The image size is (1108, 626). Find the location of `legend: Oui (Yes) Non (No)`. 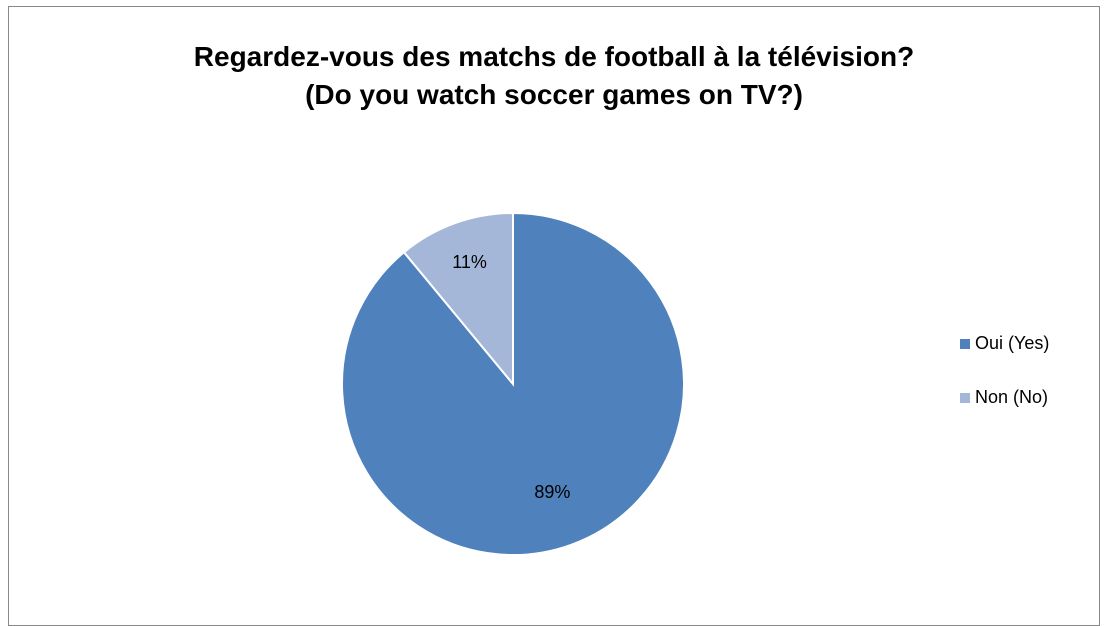

legend: Oui (Yes) Non (No) is located at coordinates (1004, 384).